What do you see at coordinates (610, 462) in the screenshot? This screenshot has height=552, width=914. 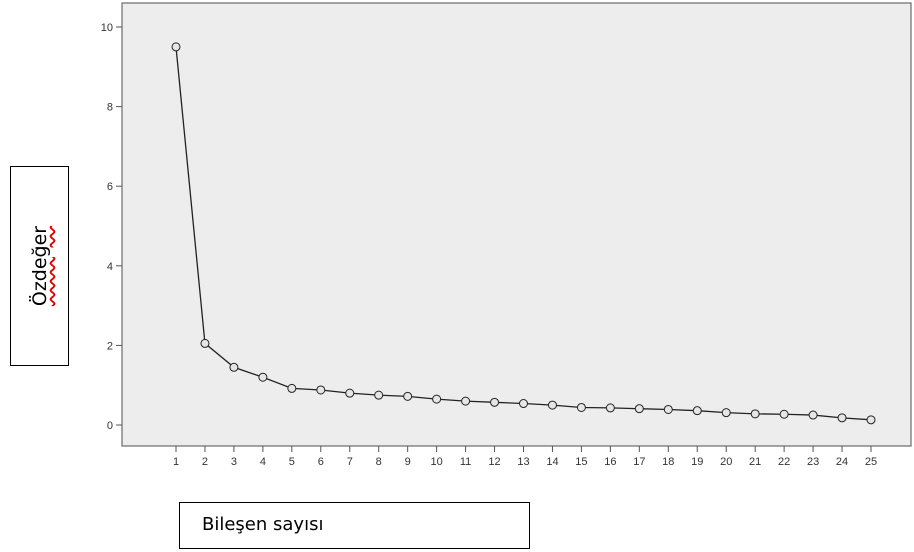 I see `x-tick-label: 16` at bounding box center [610, 462].